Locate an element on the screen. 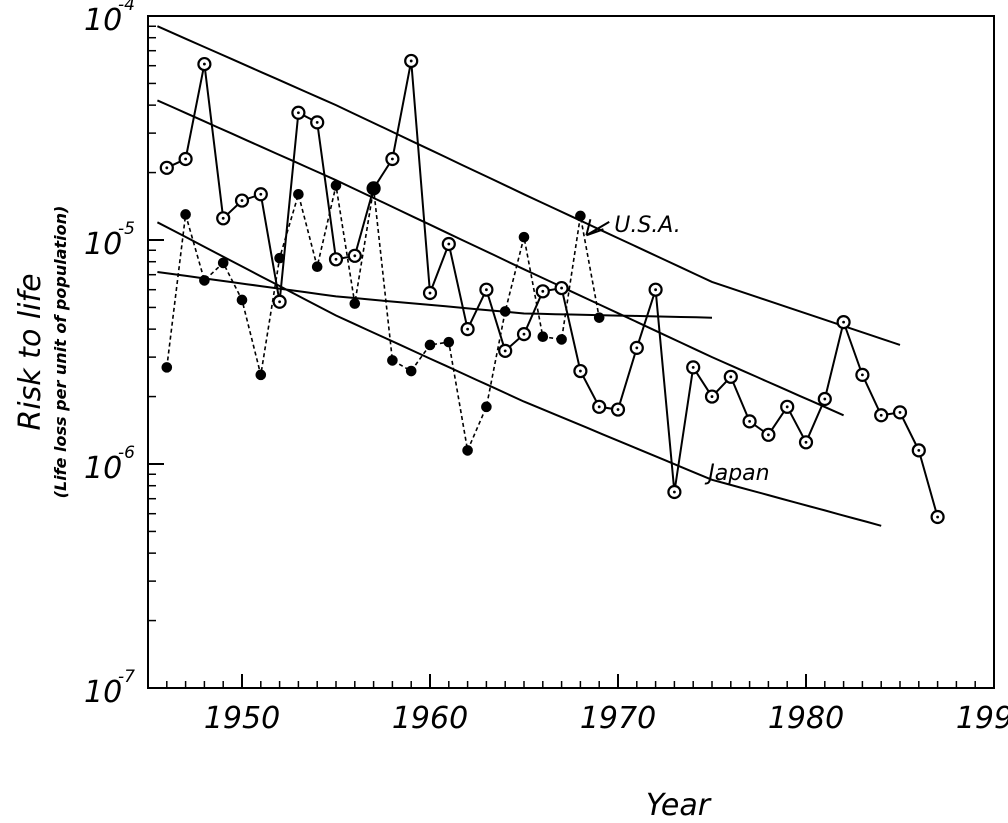 The height and width of the screenshot is (823, 1008). x-tick-label: 1980 is located at coordinates (806, 718).